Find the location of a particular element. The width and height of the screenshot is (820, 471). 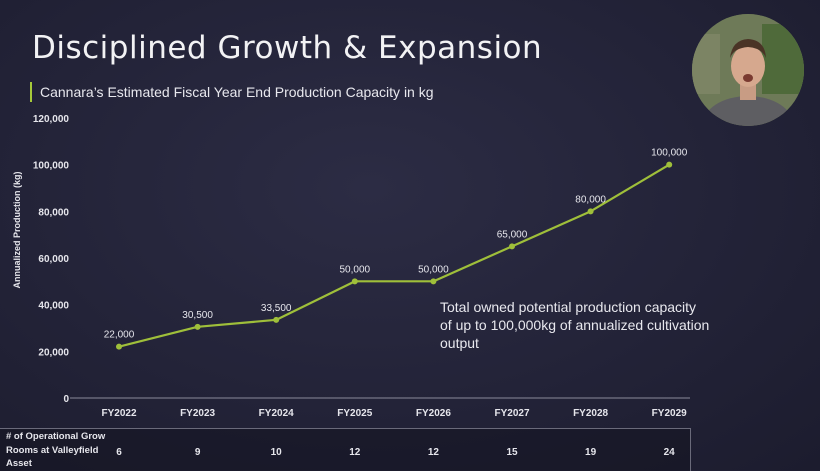

x-tick-label: FY2023 is located at coordinates (197, 413).